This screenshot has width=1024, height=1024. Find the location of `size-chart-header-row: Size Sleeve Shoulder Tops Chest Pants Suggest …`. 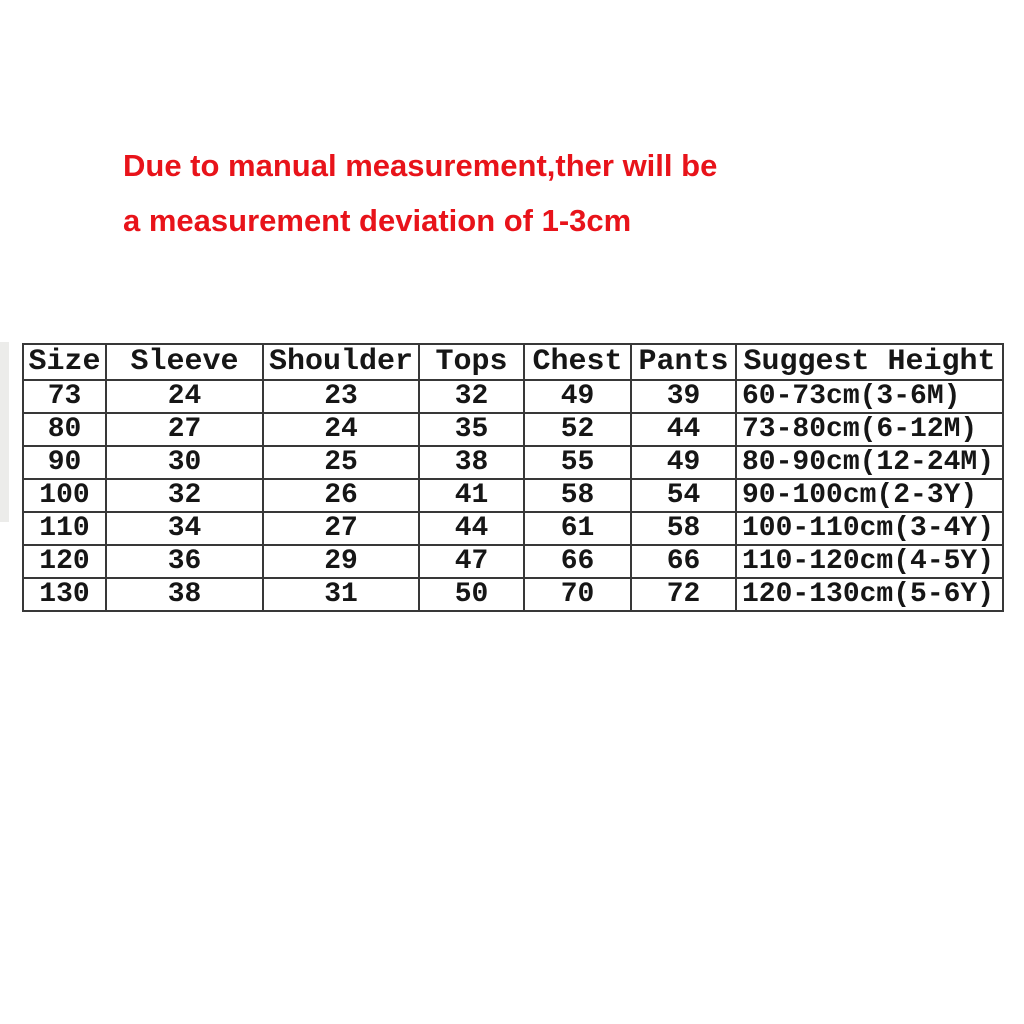

size-chart-header-row: Size Sleeve Shoulder Tops Chest Pants Suggest … is located at coordinates (513, 362).